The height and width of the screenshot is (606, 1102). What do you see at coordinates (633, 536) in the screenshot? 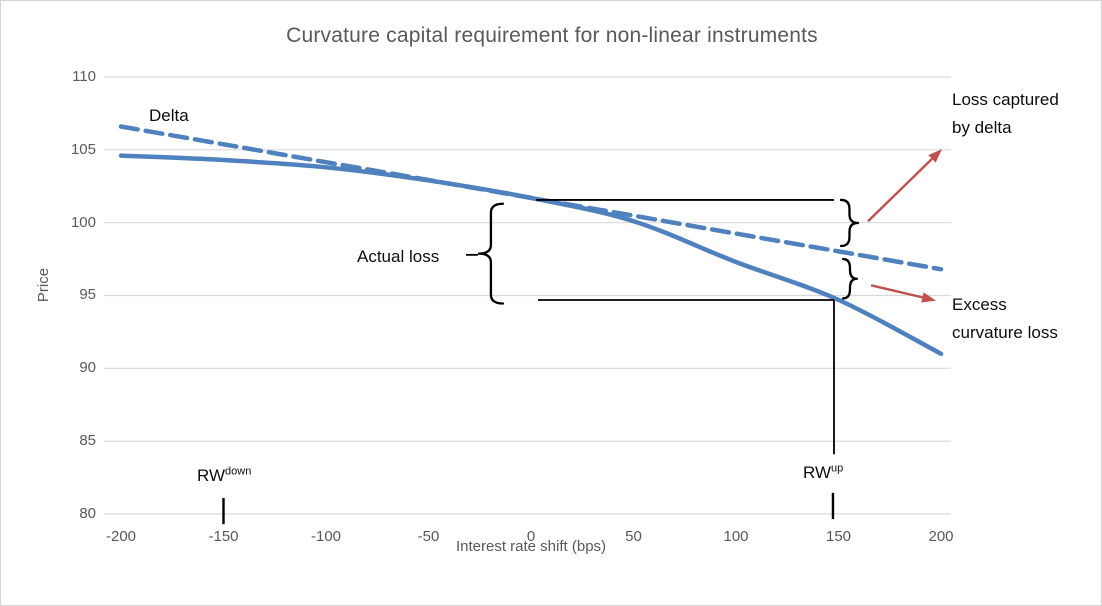
I see `x-tick-label-50: 50` at bounding box center [633, 536].